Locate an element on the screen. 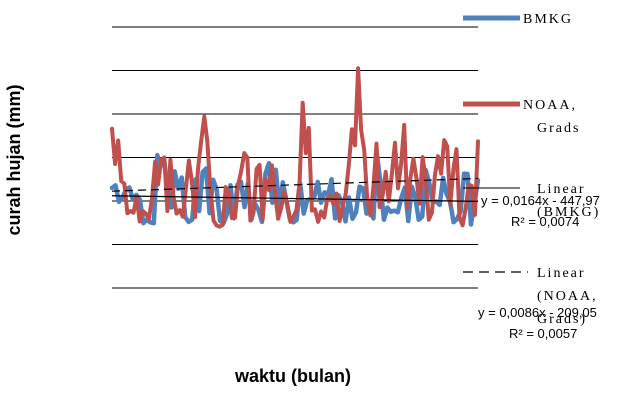  x-axis-title: waktu (bulan) is located at coordinates (292, 376).